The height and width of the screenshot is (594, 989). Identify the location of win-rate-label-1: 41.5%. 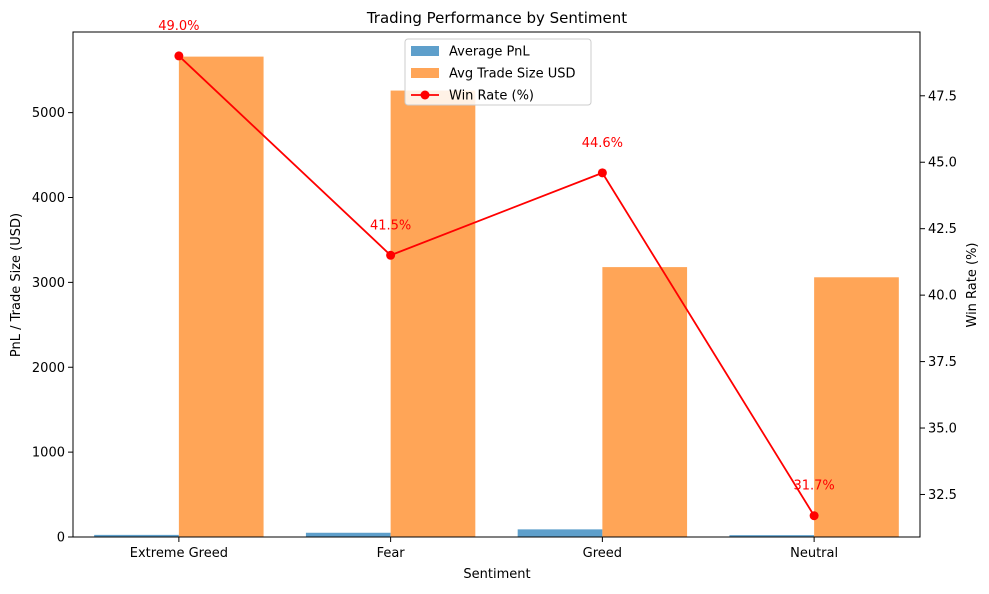
(390, 225).